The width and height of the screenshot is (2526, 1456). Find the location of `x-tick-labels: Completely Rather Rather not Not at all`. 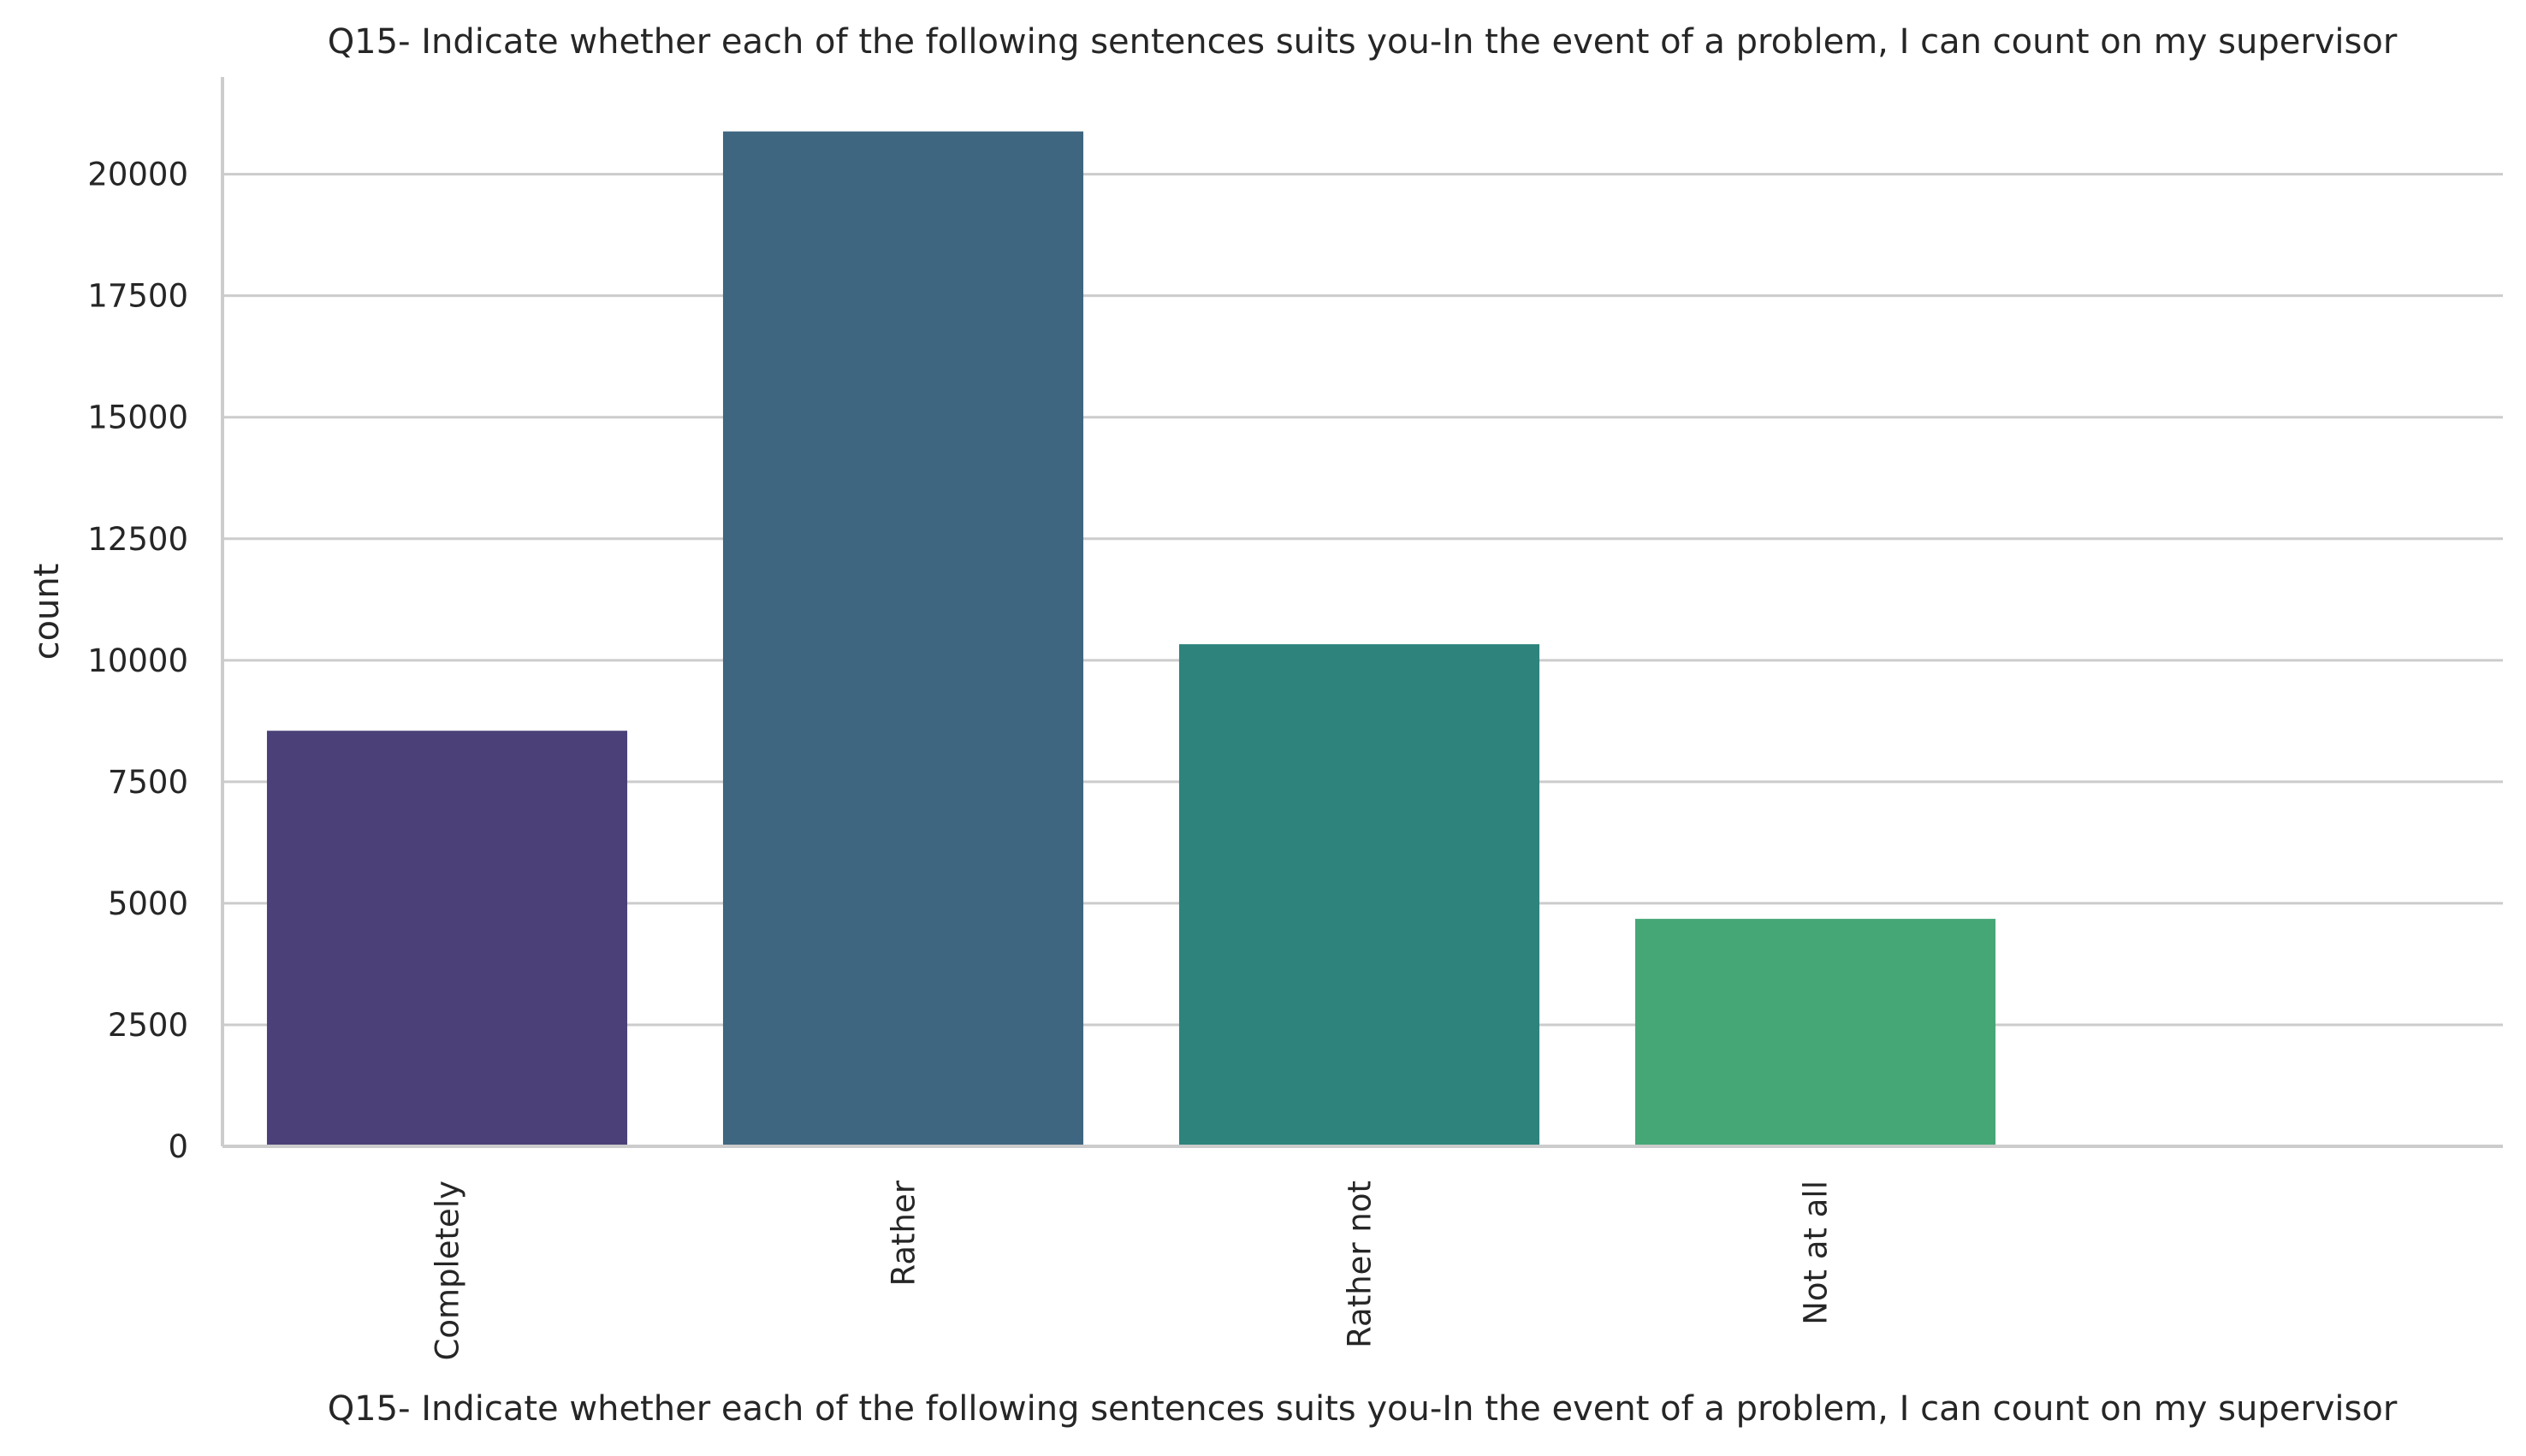

x-tick-labels: Completely Rather Rather not Not at all is located at coordinates (1132, 1270).